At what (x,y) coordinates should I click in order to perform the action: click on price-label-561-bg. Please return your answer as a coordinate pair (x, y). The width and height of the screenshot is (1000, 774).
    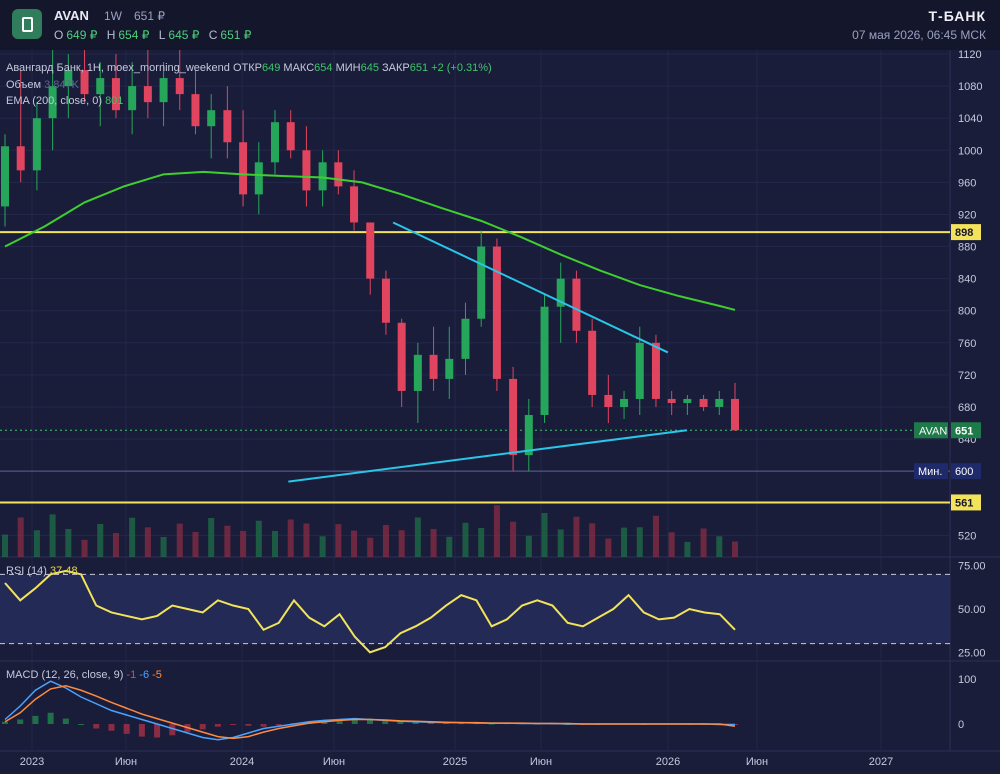
    Looking at the image, I should click on (966, 502).